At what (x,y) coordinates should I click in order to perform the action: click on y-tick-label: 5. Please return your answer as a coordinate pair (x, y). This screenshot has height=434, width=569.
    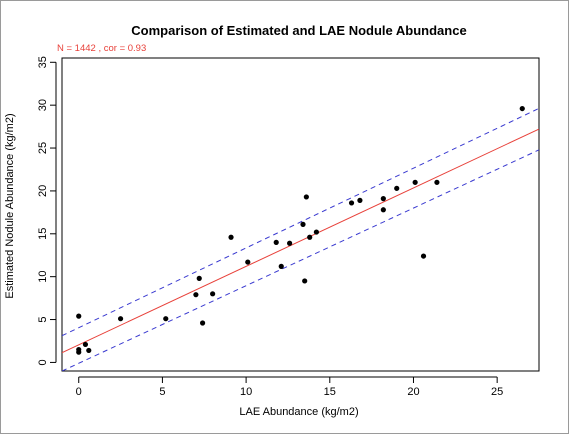
    Looking at the image, I should click on (43, 319).